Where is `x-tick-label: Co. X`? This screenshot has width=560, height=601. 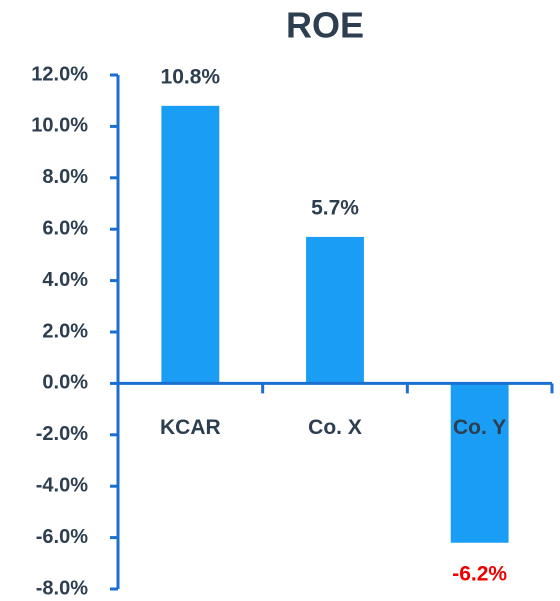
x-tick-label: Co. X is located at coordinates (335, 427).